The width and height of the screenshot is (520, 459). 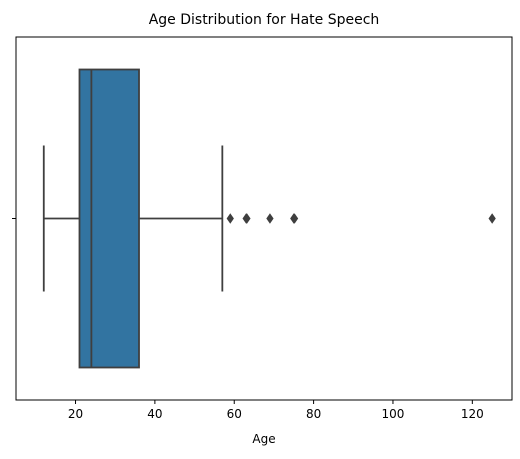 I want to click on x-tick-label-1: 40, so click(x=154, y=414).